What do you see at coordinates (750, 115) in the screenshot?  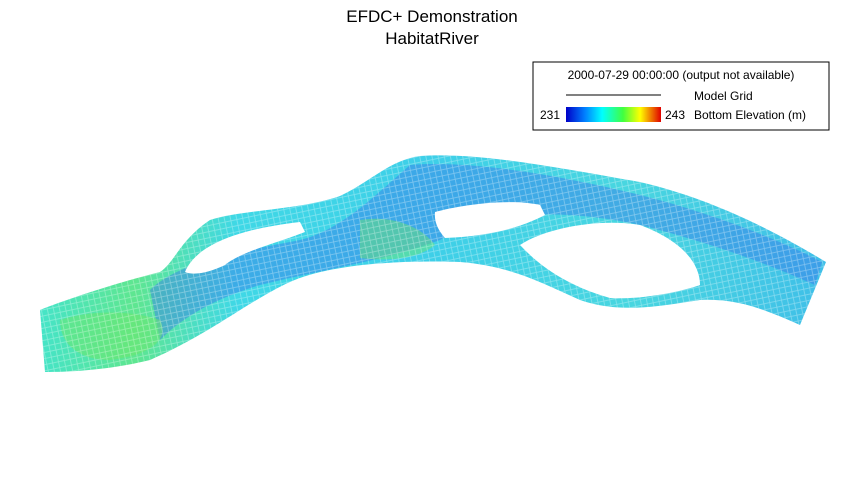 I see `colorbar-label: Bottom Elevation (m)` at bounding box center [750, 115].